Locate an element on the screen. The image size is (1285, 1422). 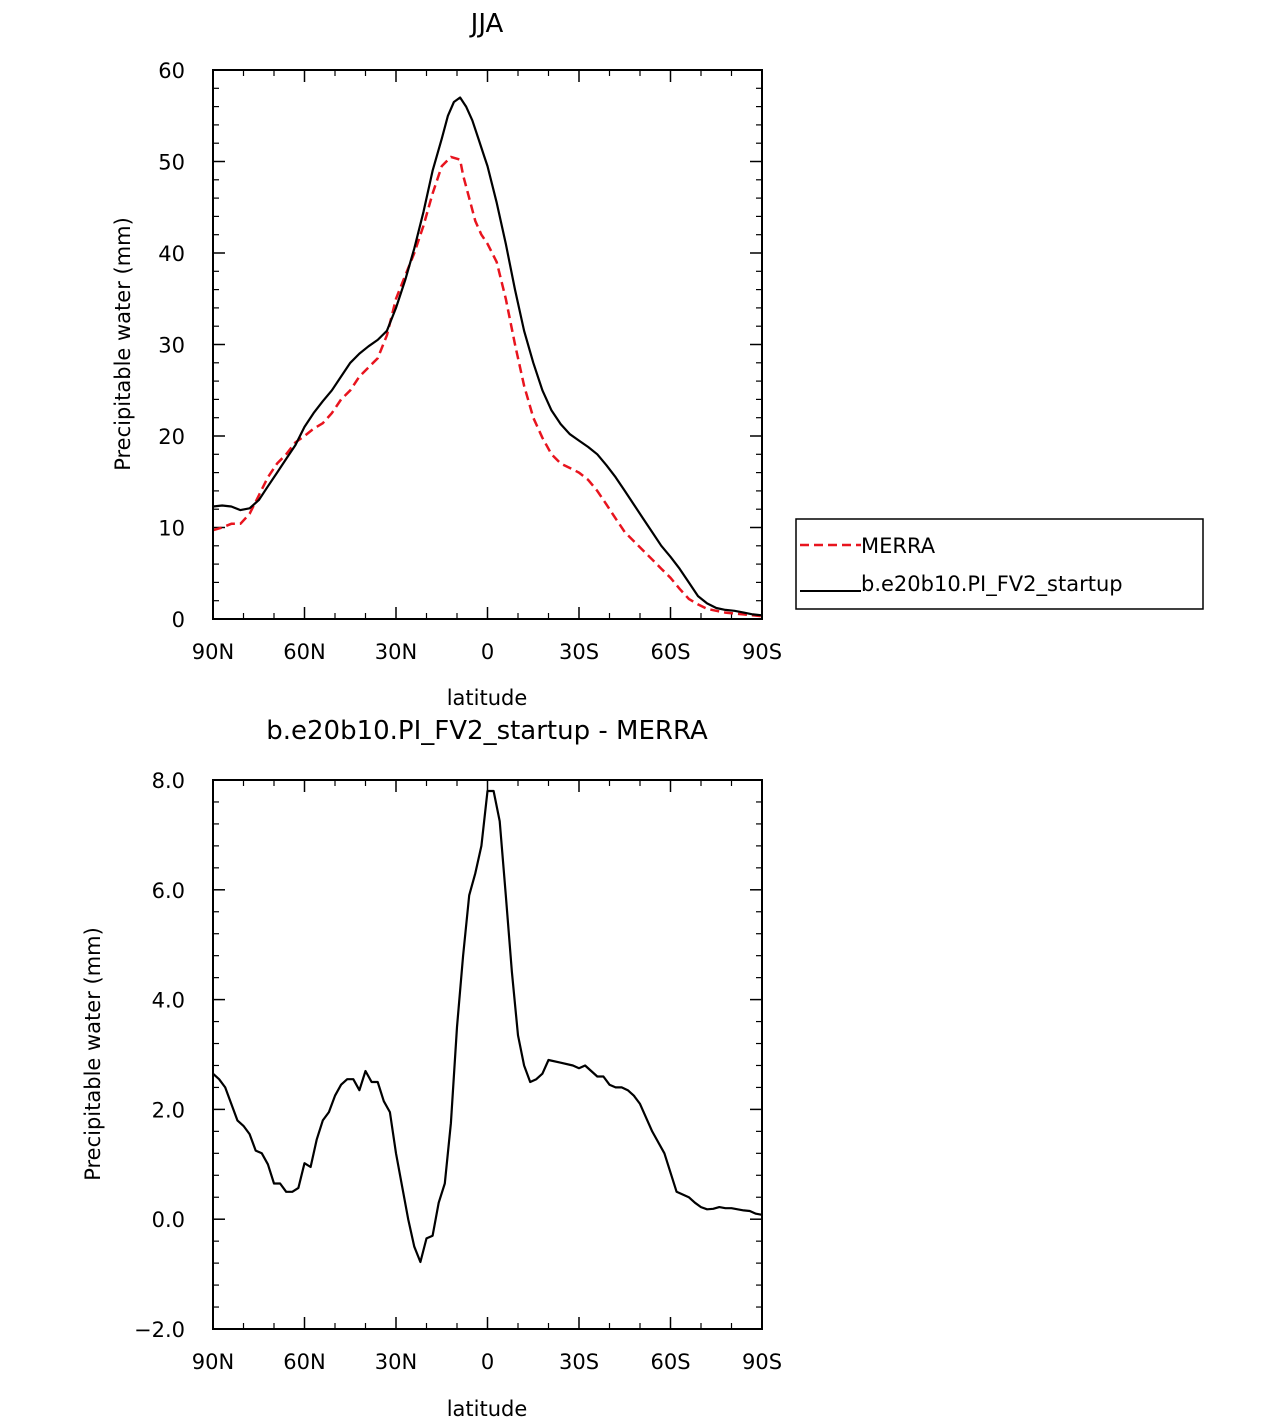
bottom-x-tick-label: 60N is located at coordinates (304, 1362).